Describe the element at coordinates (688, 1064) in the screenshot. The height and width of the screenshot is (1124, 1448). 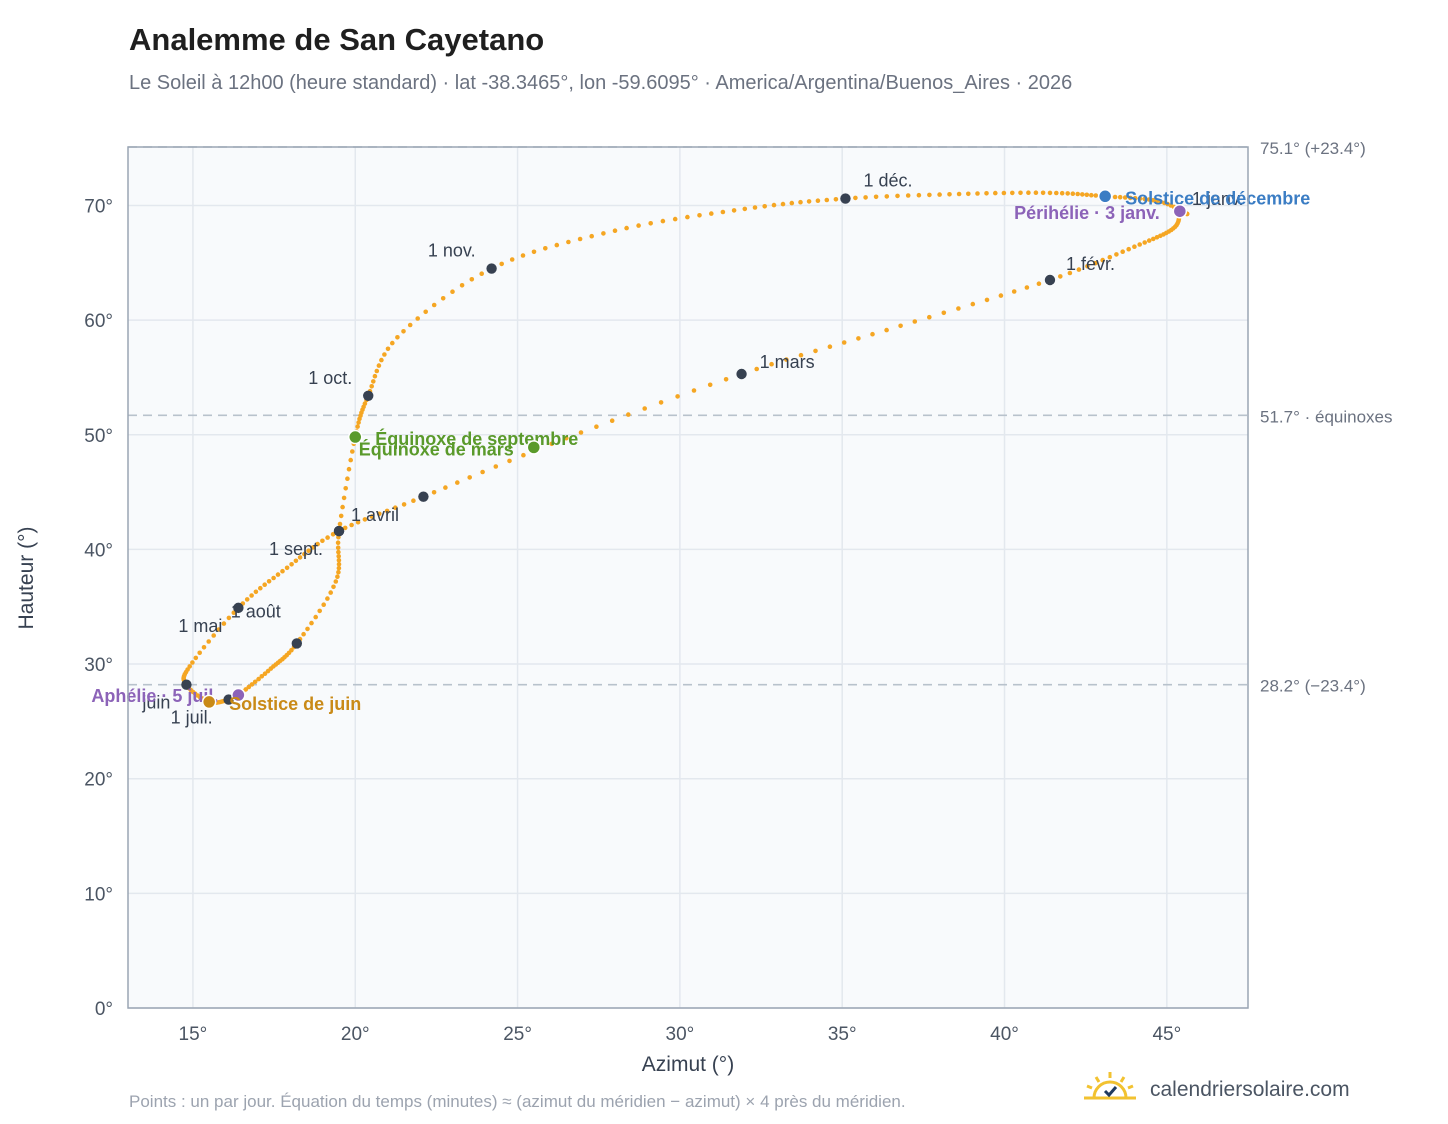
I see `x-axis-label: Azimut (°)` at that location.